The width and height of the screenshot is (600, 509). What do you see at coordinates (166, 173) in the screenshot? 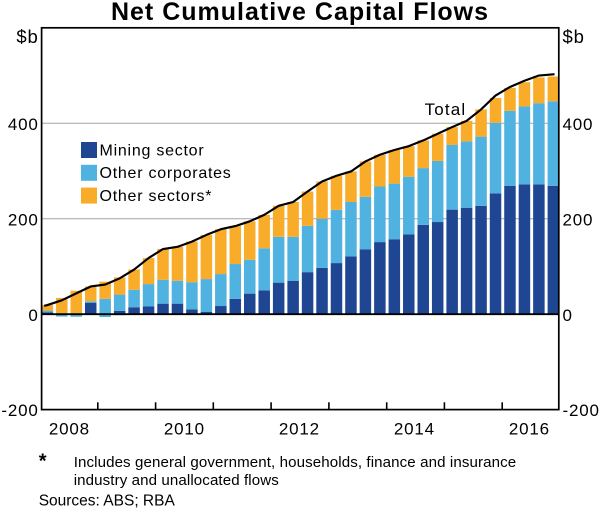
I see `svg-text: Other corporates` at bounding box center [166, 173].